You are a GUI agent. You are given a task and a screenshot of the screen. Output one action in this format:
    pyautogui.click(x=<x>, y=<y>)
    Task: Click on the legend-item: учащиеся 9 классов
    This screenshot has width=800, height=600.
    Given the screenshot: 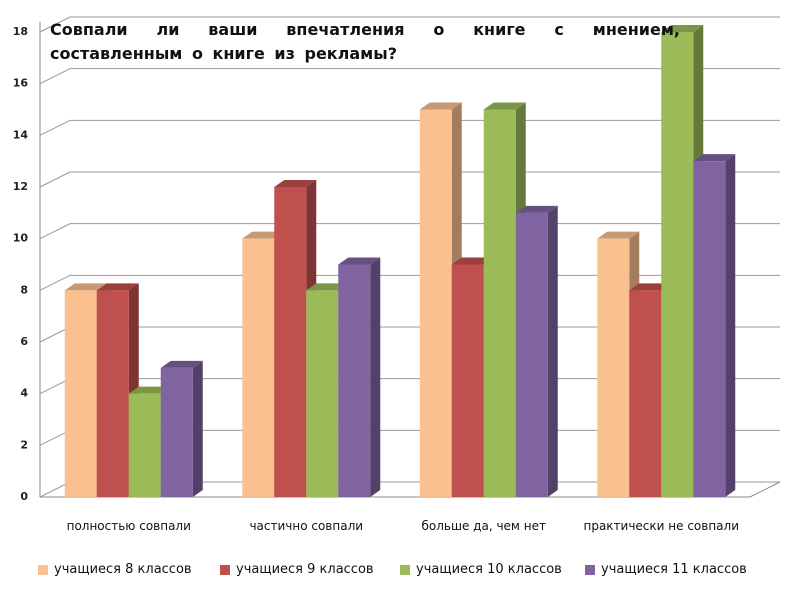 What is the action you would take?
    pyautogui.click(x=297, y=569)
    